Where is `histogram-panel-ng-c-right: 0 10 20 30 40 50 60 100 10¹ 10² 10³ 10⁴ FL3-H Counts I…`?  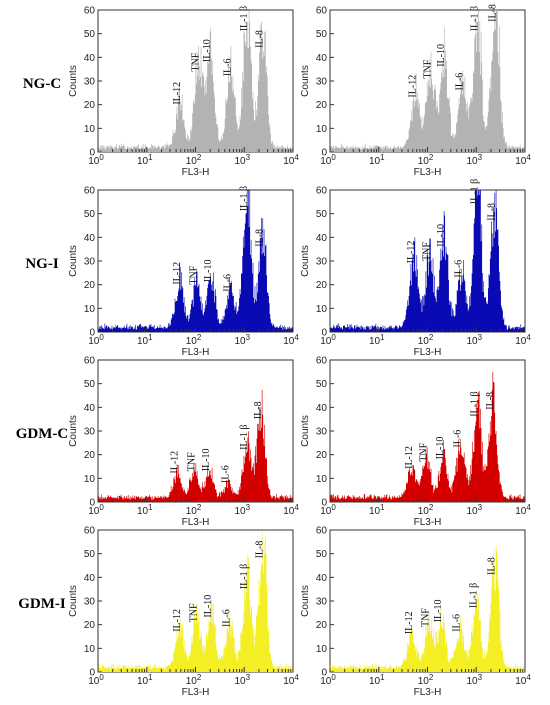 histogram-panel-ng-c-right: 0 10 20 30 40 50 60 100 10¹ 10² 10³ 10⁴ FL3-H Counts I… is located at coordinates (415, 91).